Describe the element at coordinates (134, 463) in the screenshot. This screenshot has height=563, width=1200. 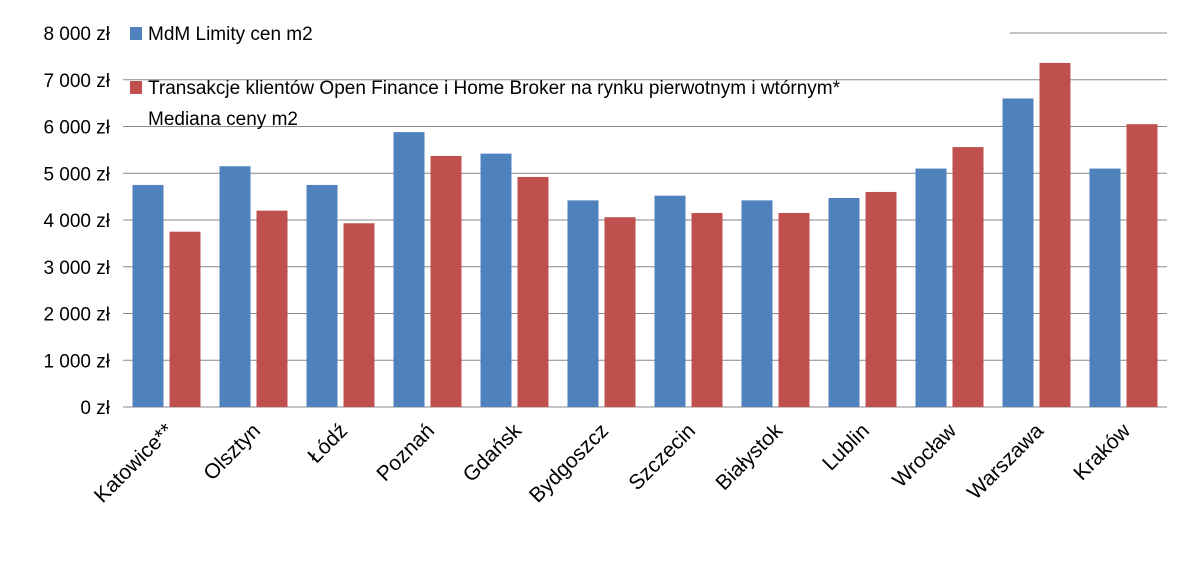
I see `x-tick-label: Katowice**` at that location.